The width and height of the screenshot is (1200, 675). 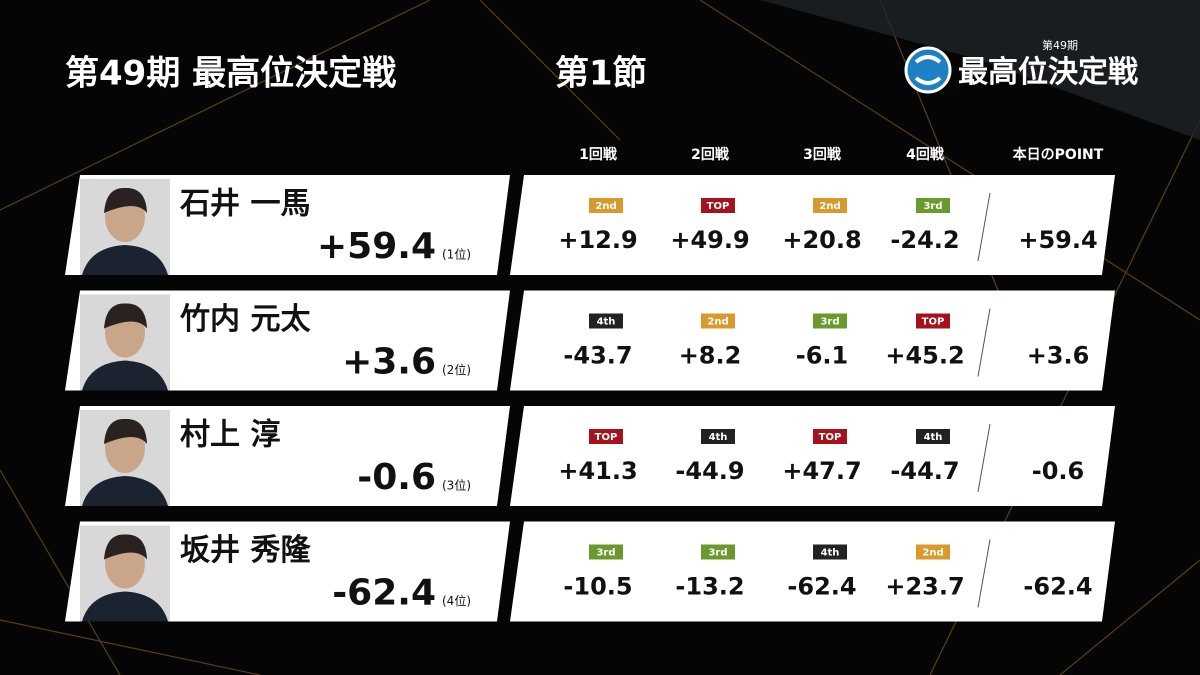 I want to click on day-point: +3.6, so click(x=1058, y=356).